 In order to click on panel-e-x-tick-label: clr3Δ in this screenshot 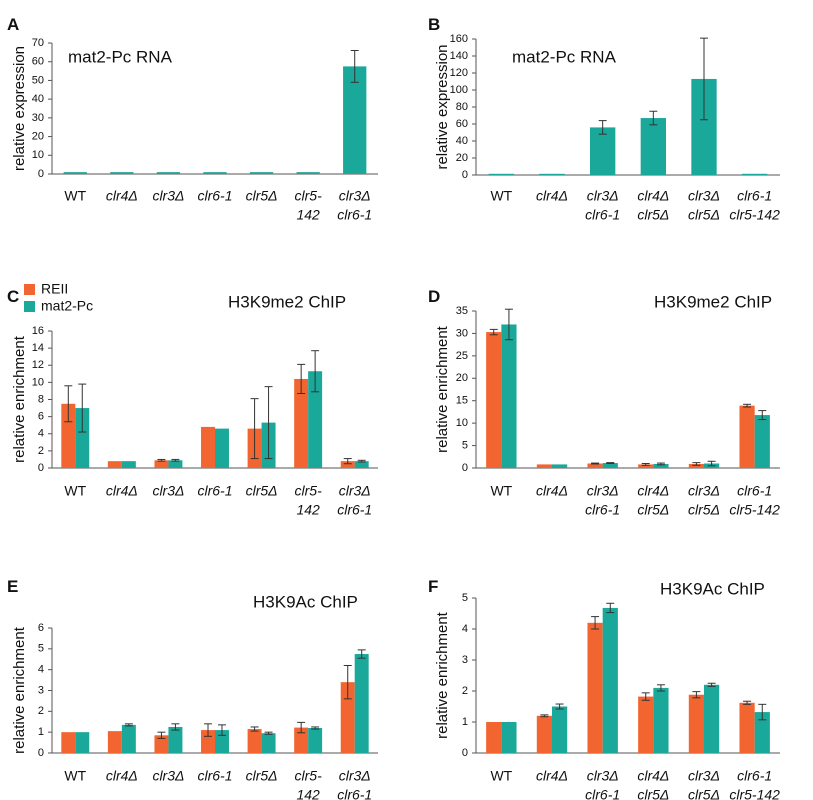, I will do `click(168, 776)`.